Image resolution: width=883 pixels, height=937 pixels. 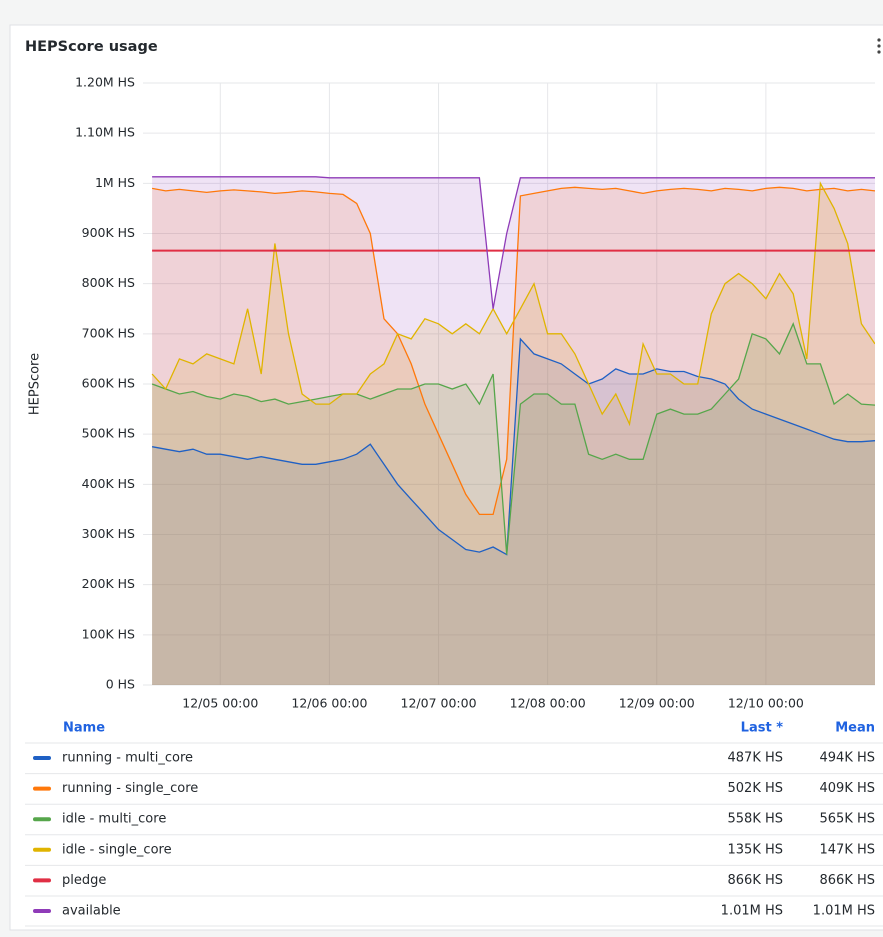 I want to click on legend-name: idle - single_core, so click(x=117, y=849).